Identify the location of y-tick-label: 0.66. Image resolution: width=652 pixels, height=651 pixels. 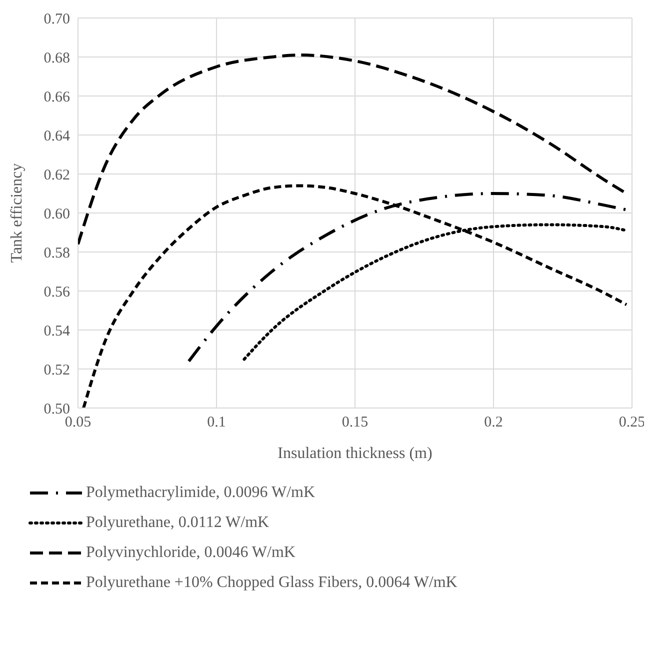
(57, 97).